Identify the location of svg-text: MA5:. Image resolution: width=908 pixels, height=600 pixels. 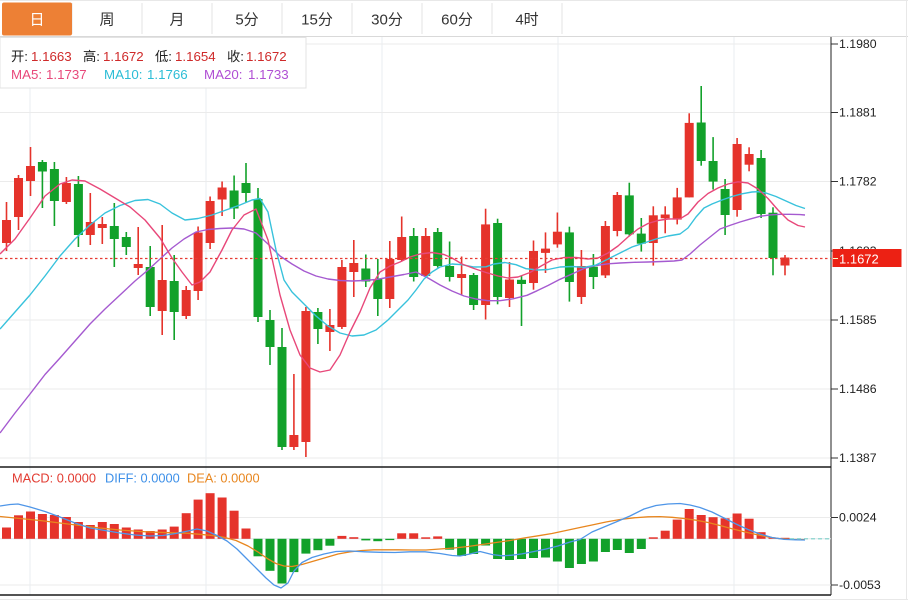
(26, 74).